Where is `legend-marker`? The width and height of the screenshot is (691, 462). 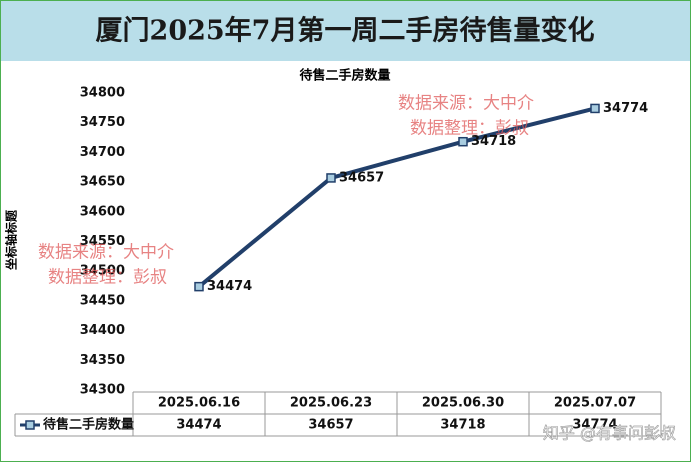 legend-marker is located at coordinates (30, 425).